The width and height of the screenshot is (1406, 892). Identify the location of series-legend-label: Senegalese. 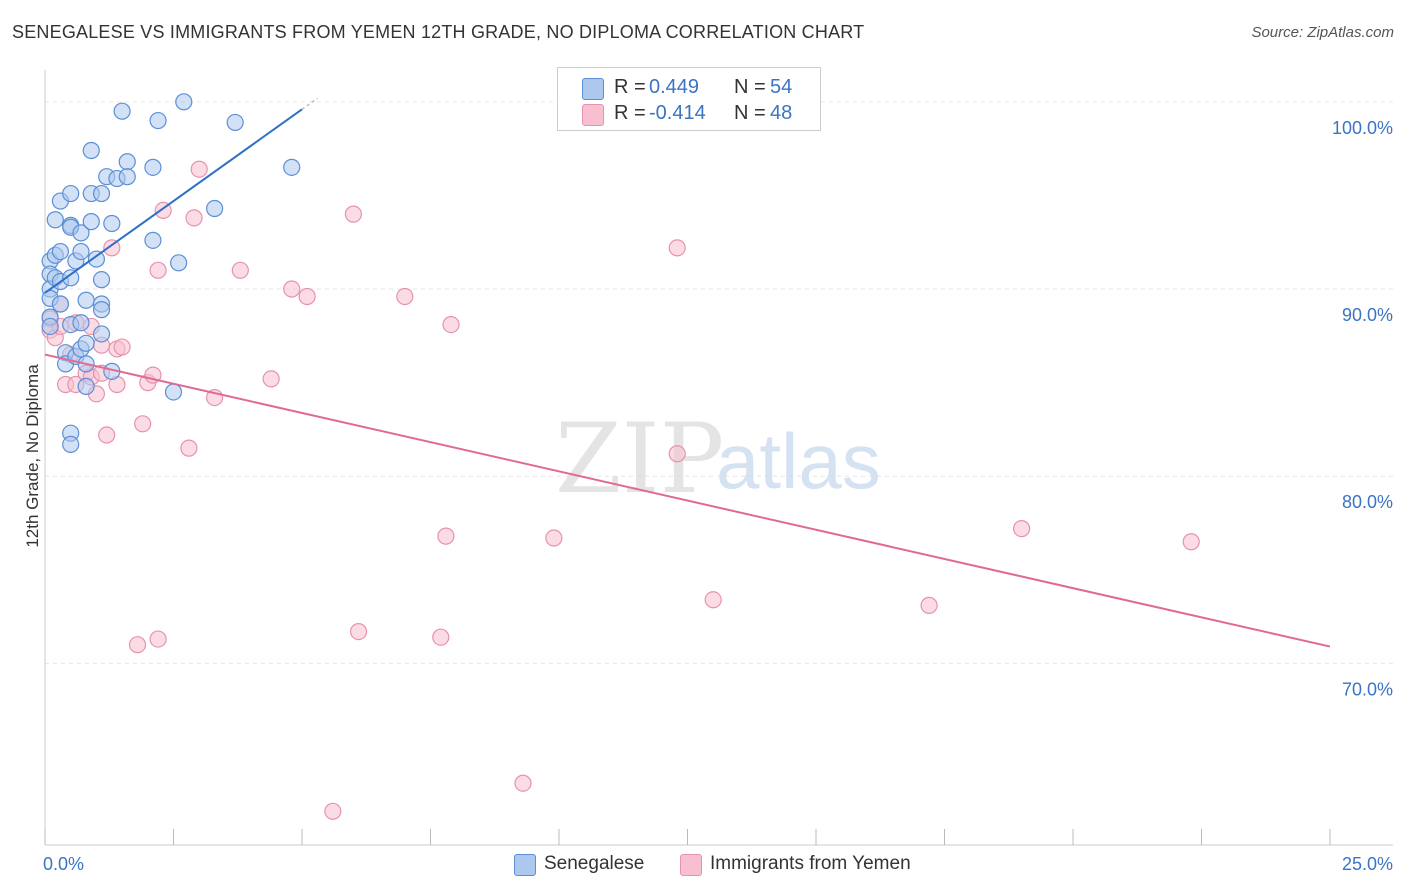
(594, 863).